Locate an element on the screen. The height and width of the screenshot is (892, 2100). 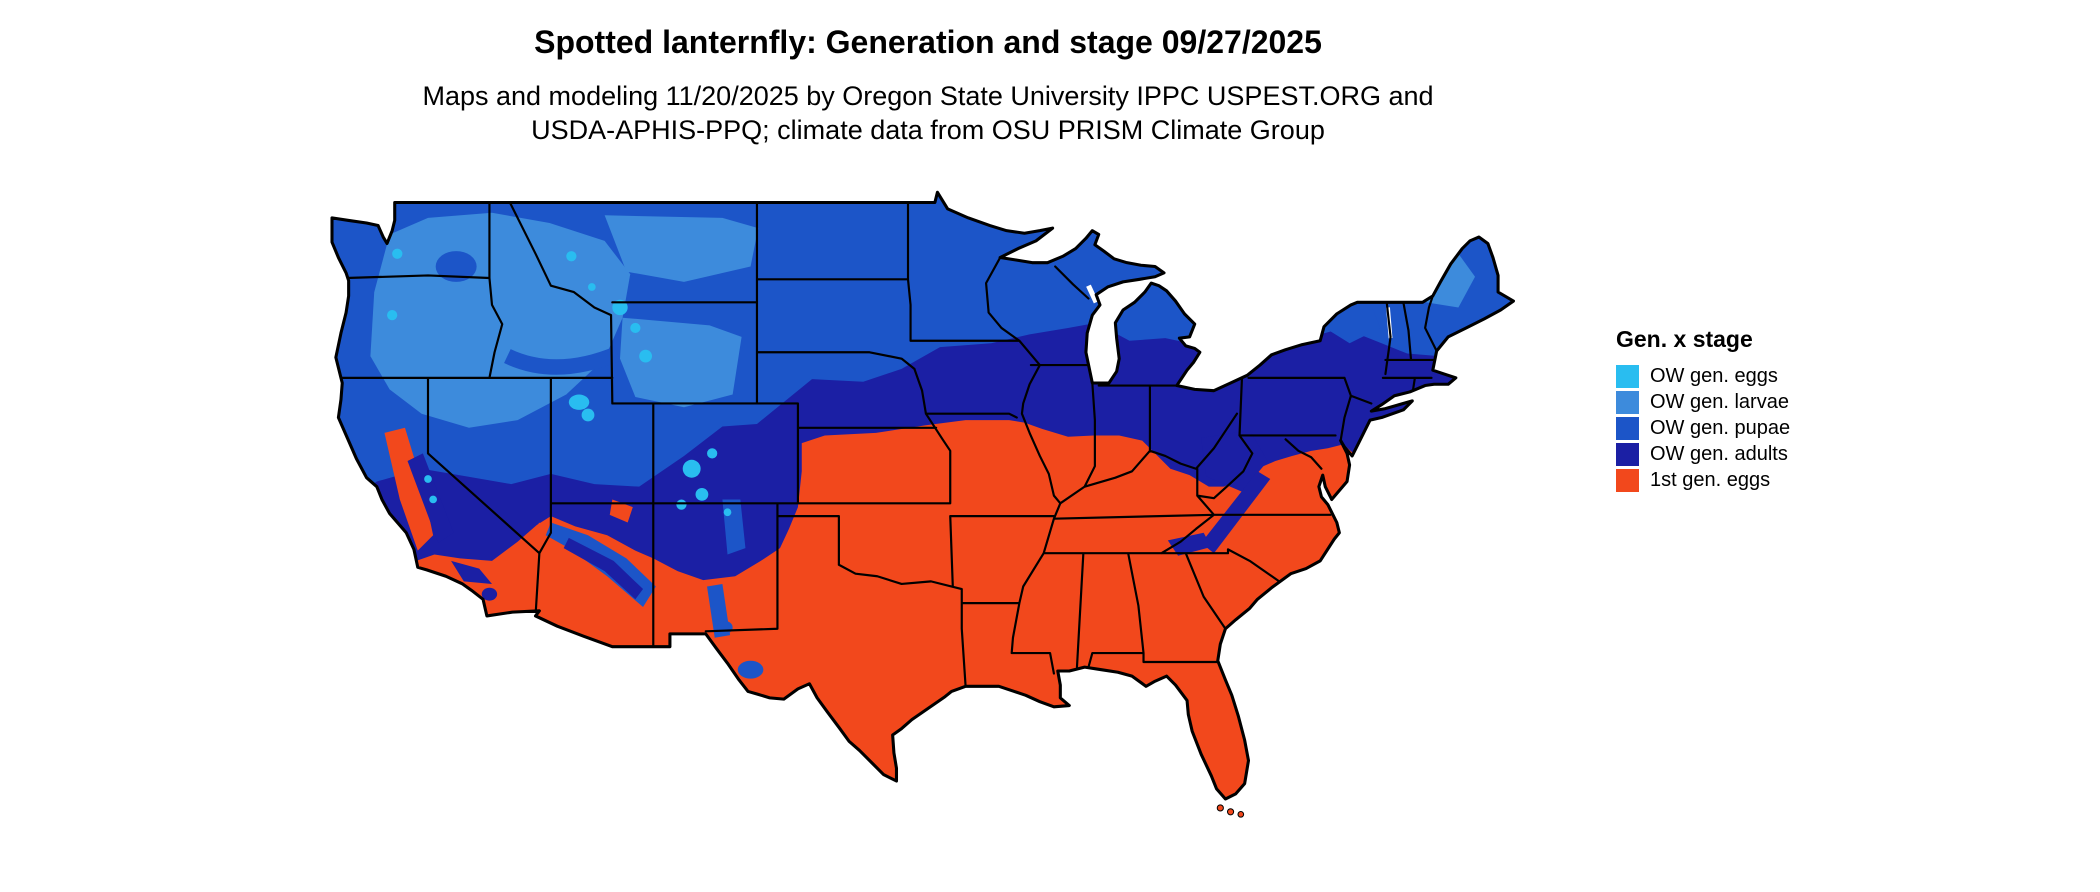
region-pupae-snake-plain is located at coordinates (562, 360).